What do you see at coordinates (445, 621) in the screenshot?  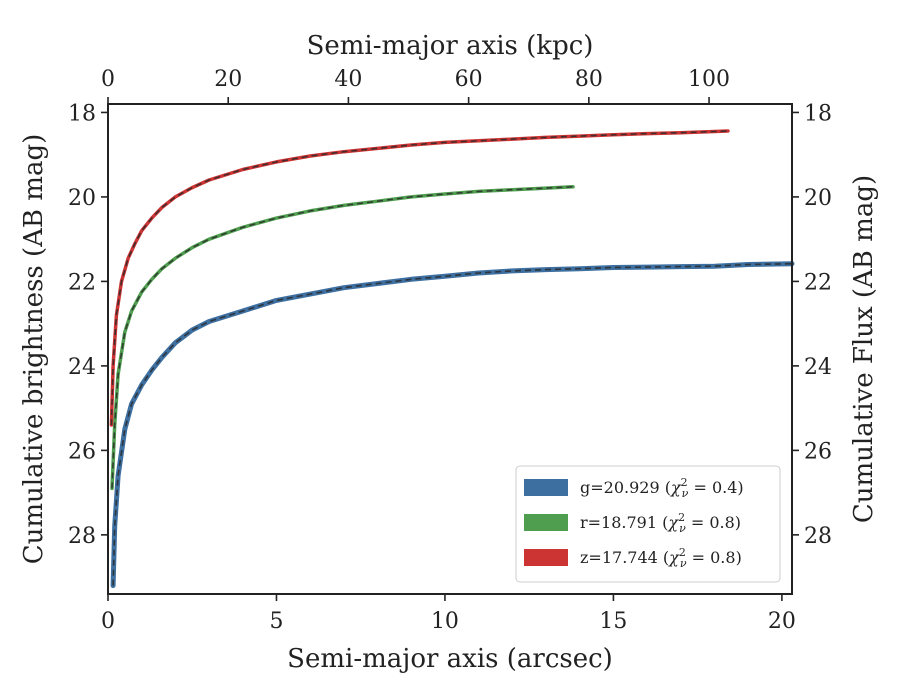 I see `x-tick-label: 10` at bounding box center [445, 621].